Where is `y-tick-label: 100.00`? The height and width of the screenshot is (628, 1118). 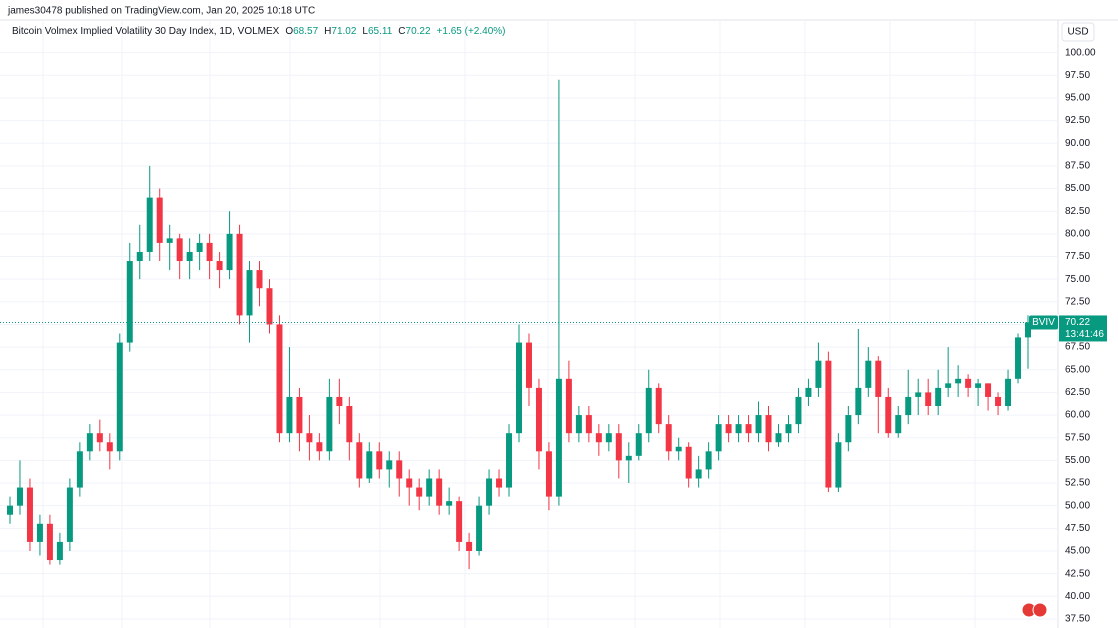 y-tick-label: 100.00 is located at coordinates (1080, 52).